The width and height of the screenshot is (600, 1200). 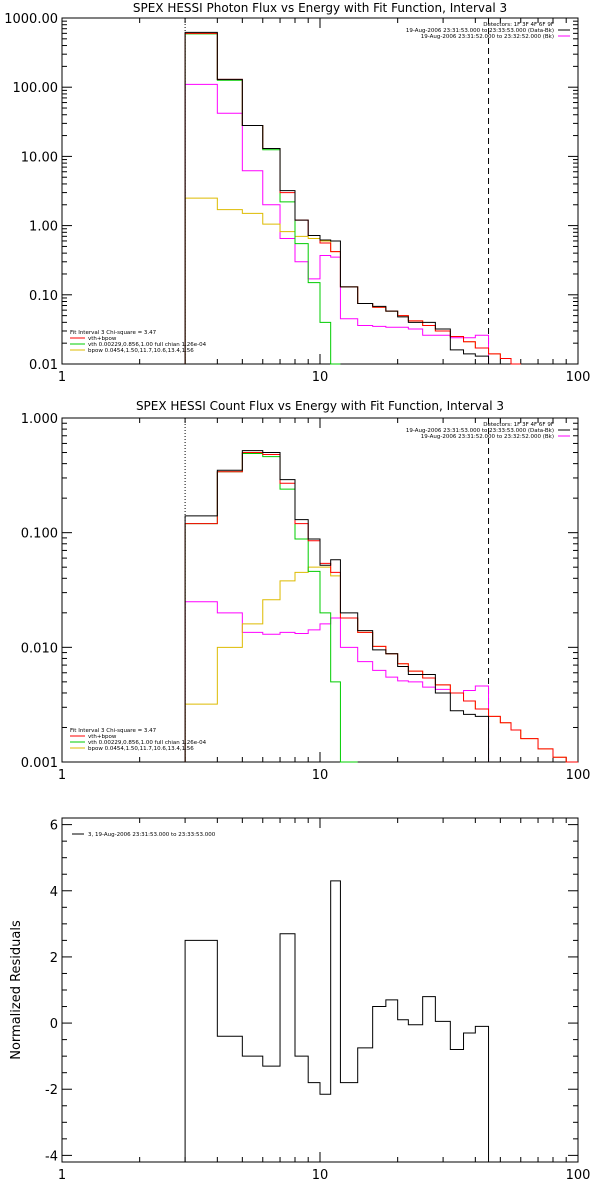 I want to click on photon-flux-y-tick-label: 100.00, so click(x=36, y=88).